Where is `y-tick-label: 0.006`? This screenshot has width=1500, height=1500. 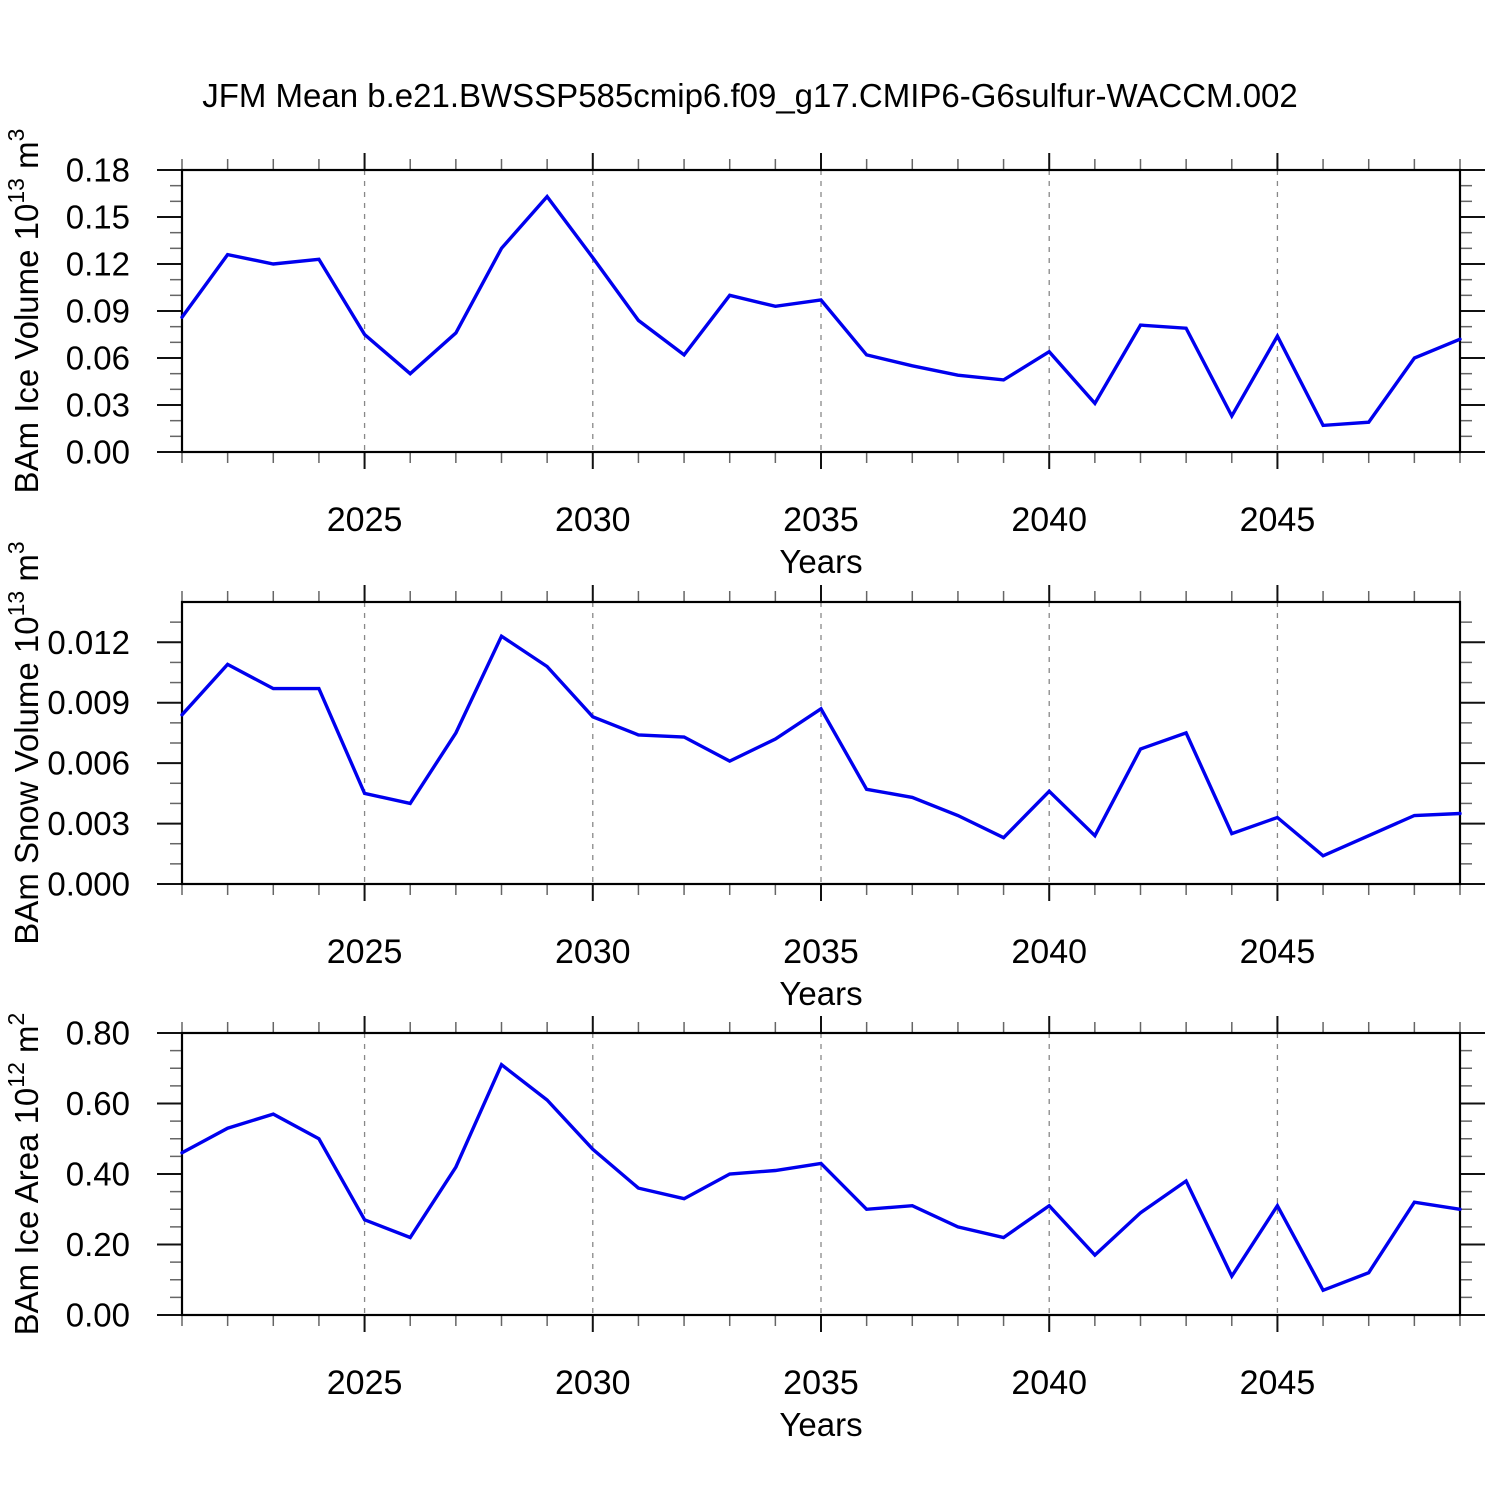
y-tick-label: 0.006 is located at coordinates (88, 763).